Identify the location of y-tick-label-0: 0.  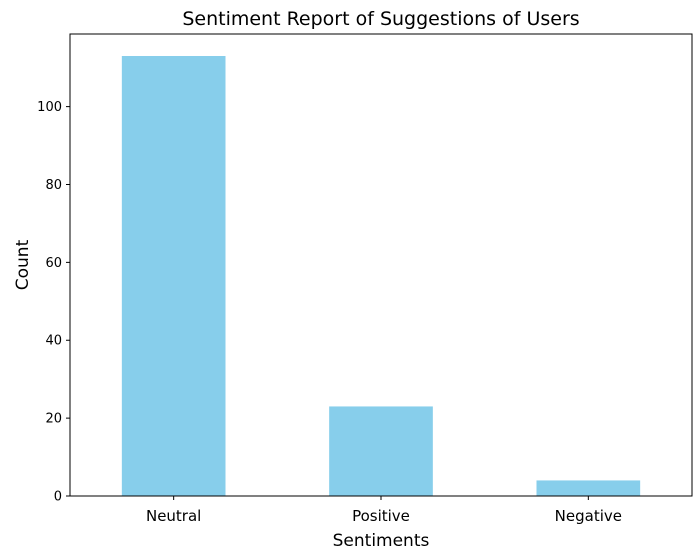
(58, 497).